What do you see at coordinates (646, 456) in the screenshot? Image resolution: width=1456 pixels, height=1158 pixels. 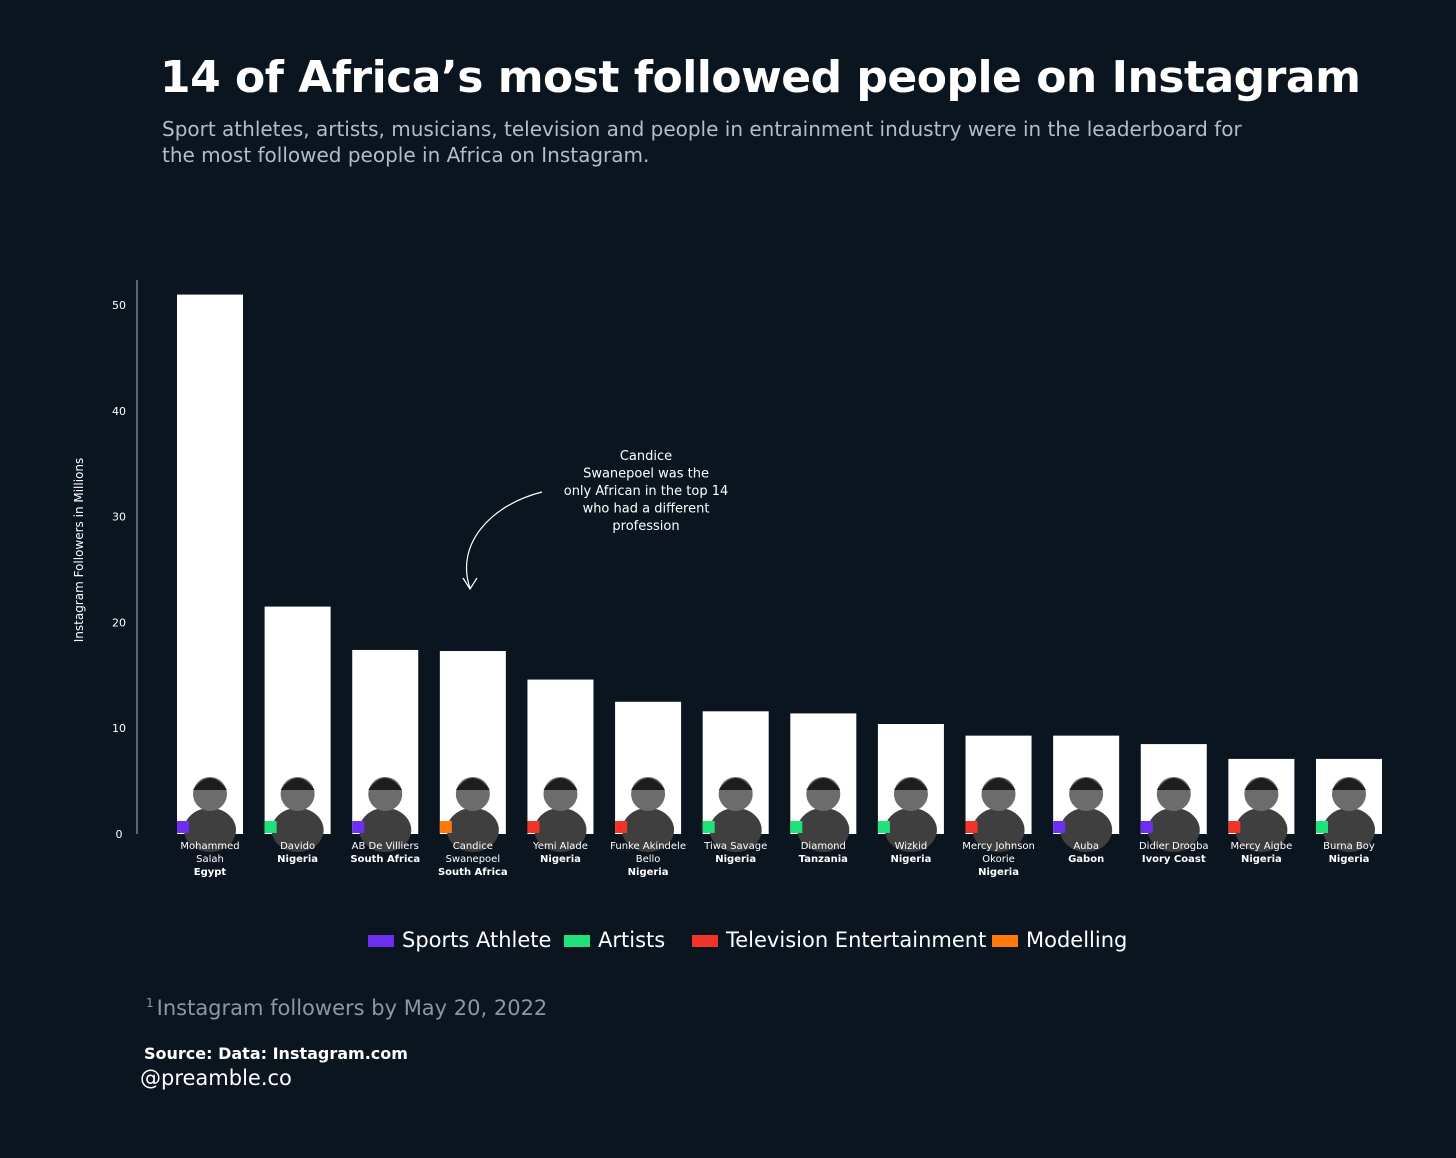 I see `annotation-text: Candice` at bounding box center [646, 456].